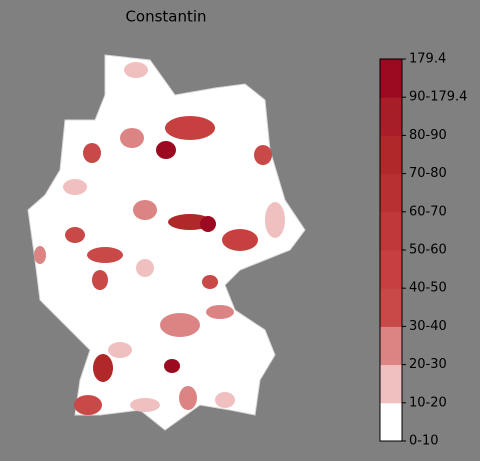 The width and height of the screenshot is (480, 461). Describe the element at coordinates (438, 97) in the screenshot. I see `colorbar-tick-label: 90-179.4` at that location.